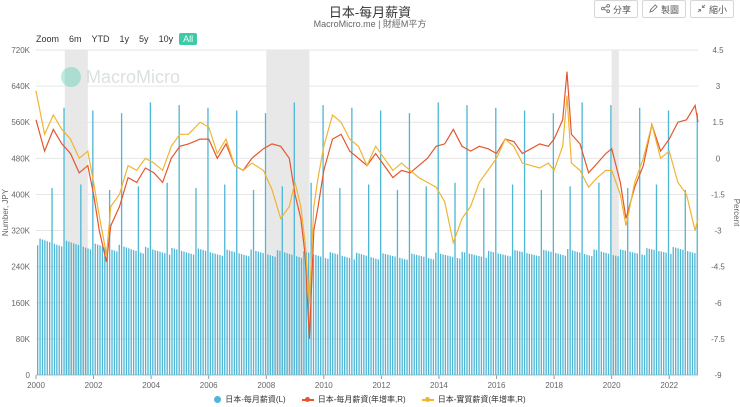  Describe the element at coordinates (100, 39) in the screenshot. I see `zoom-ytd-button: YTD` at that location.